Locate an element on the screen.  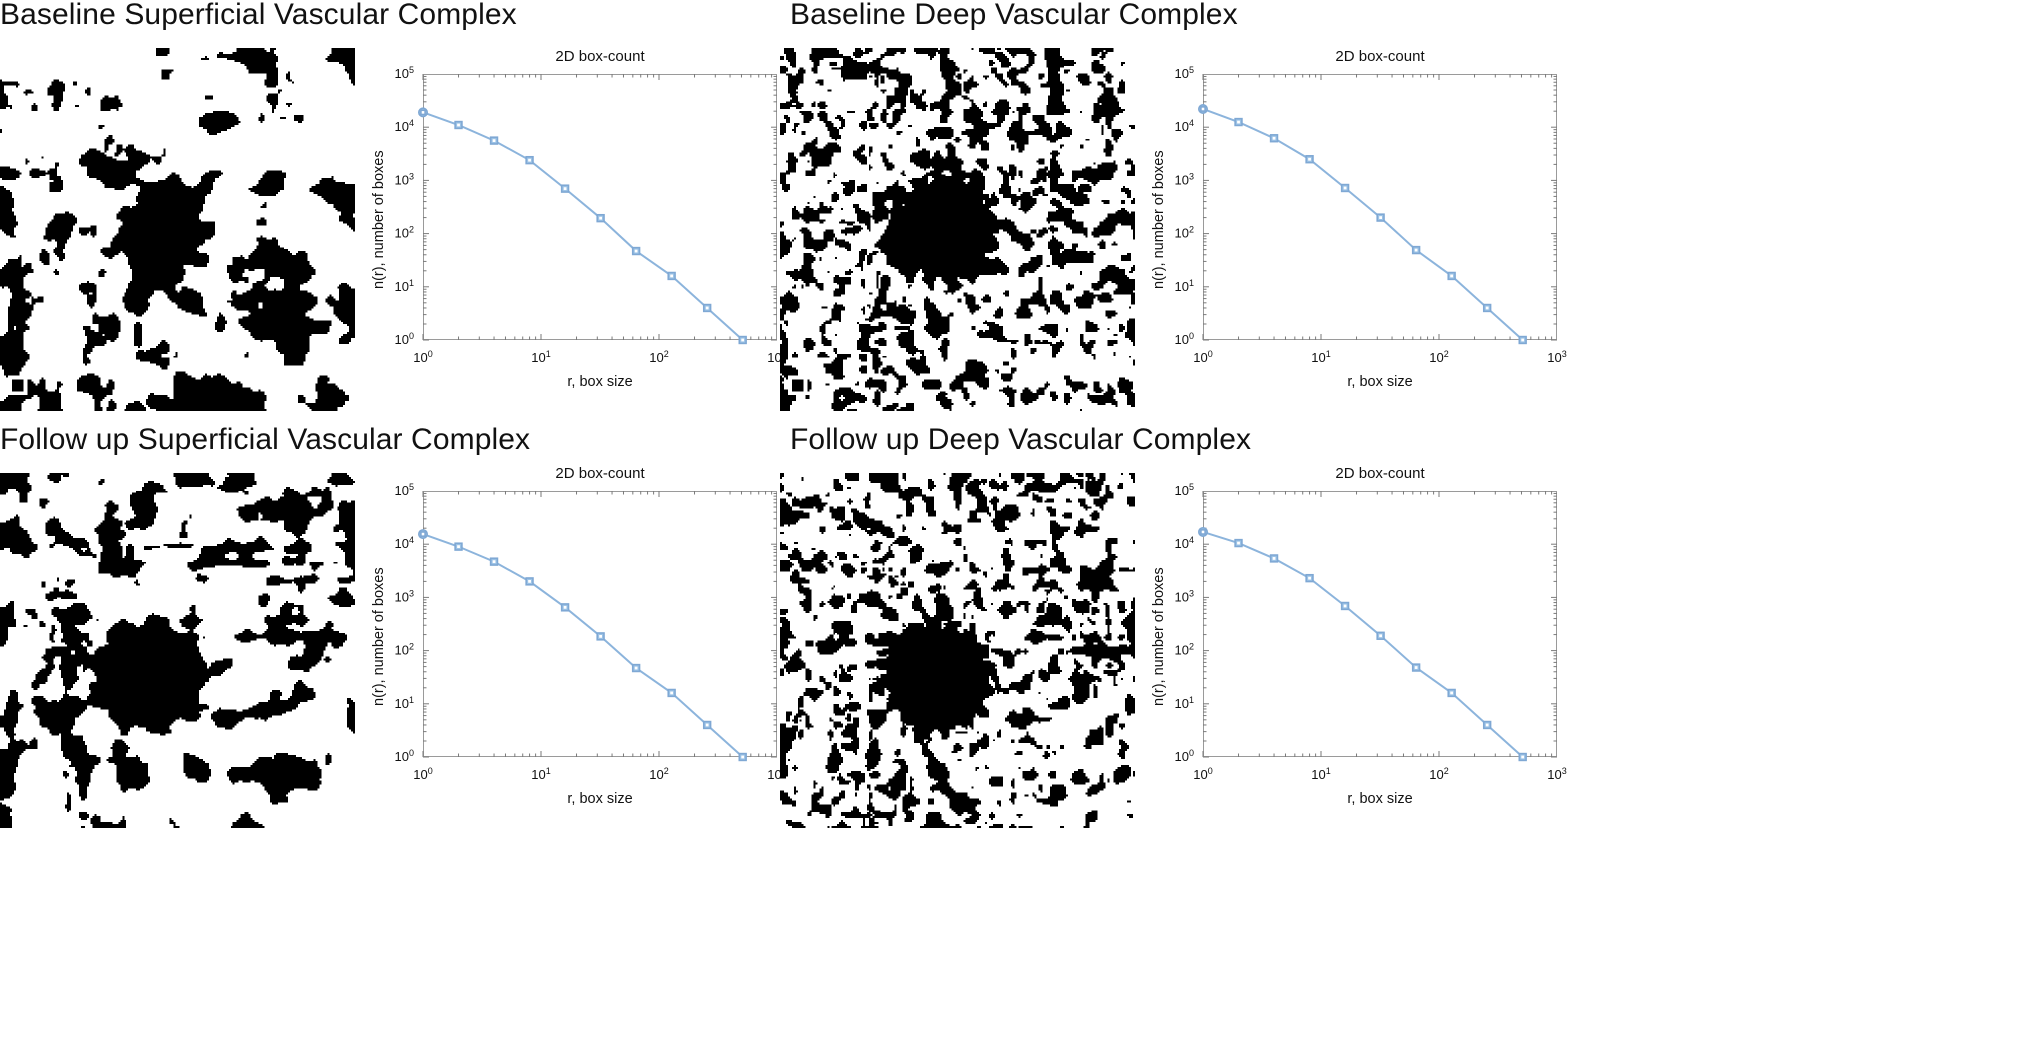
octa-enface-image-followup-superficial is located at coordinates (177, 650).